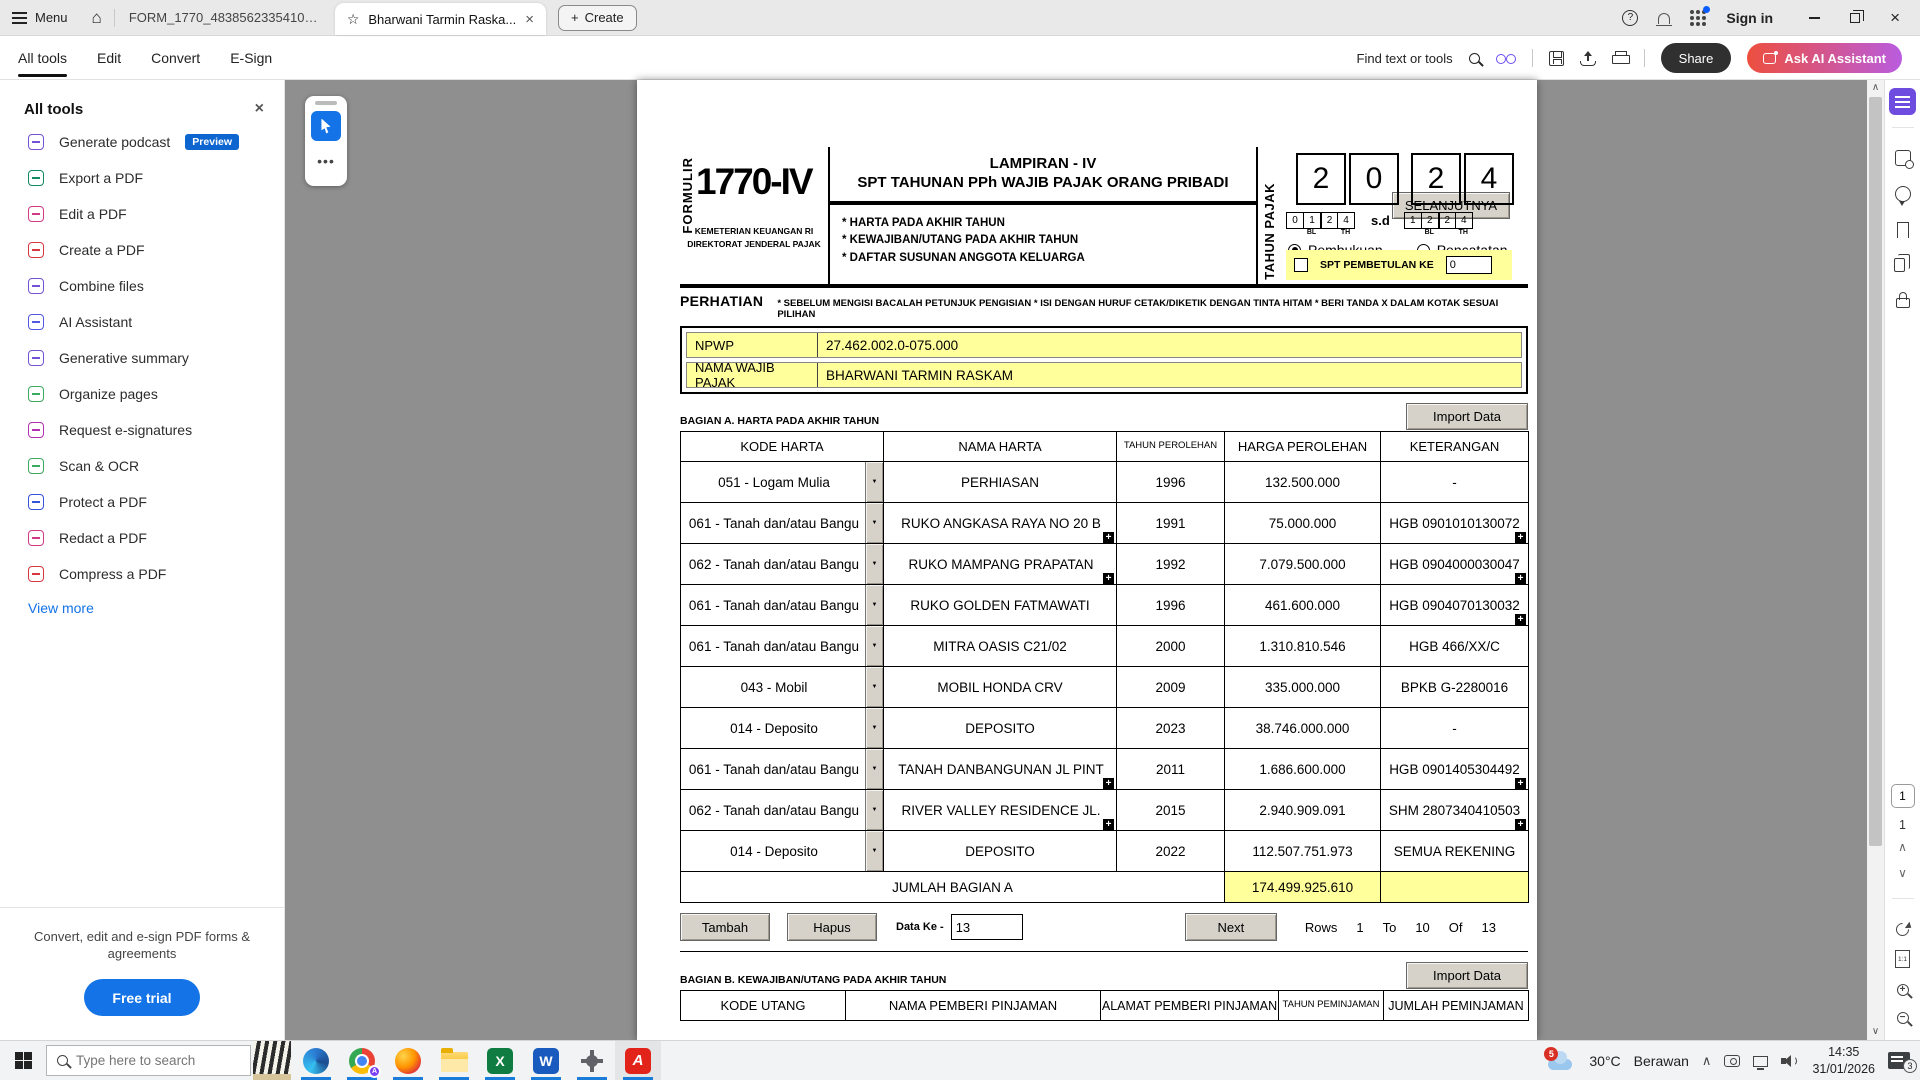 This screenshot has width=1920, height=1080. What do you see at coordinates (142, 466) in the screenshot?
I see `sidebar-item-scan-ocr: Scan & OCR` at bounding box center [142, 466].